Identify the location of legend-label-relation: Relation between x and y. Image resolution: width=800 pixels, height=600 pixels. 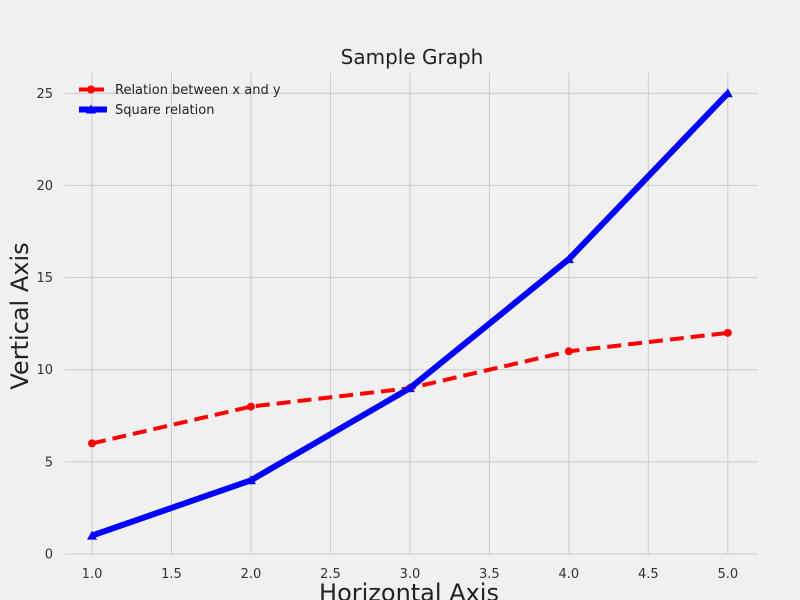
(198, 90).